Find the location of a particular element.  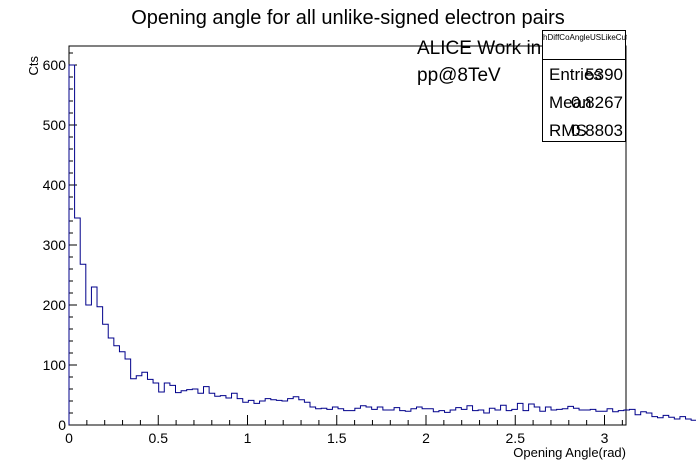

y-tick-label: 100 is located at coordinates (55, 365).